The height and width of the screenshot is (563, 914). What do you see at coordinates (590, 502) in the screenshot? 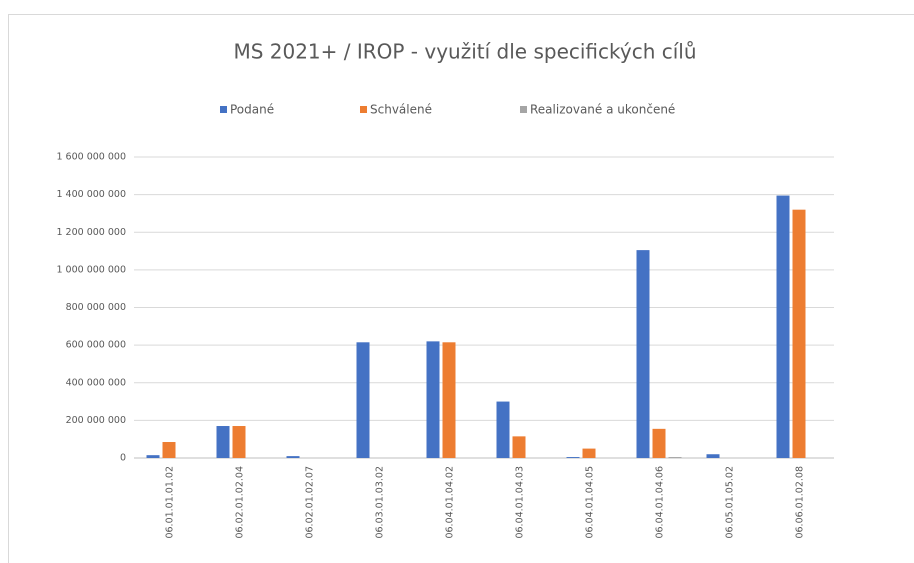
I see `x-tick-label: 06.04.01.04.05` at bounding box center [590, 502].